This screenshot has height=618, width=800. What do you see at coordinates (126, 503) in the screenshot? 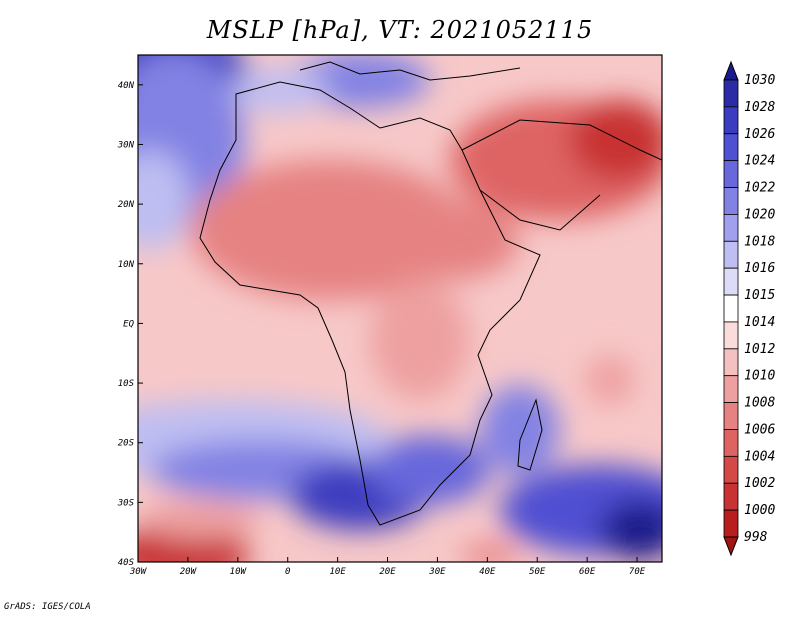
I see `lat-tick-label: 30S` at bounding box center [126, 503].